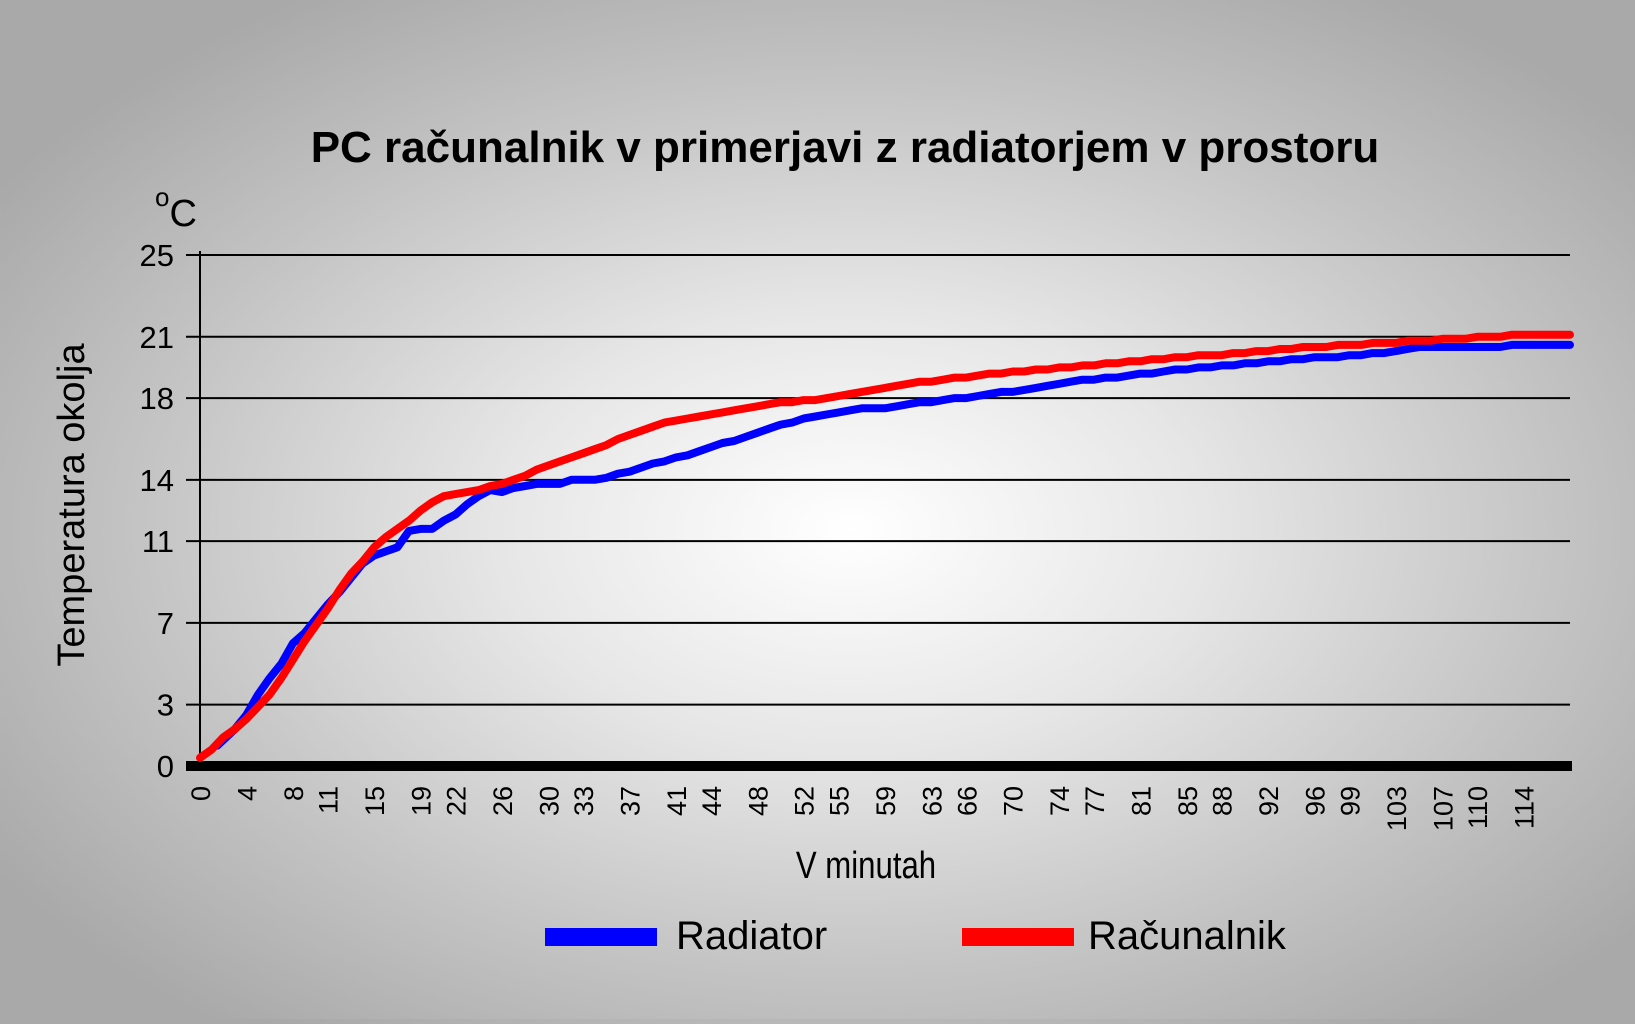 This screenshot has width=1635, height=1024. Describe the element at coordinates (157, 398) in the screenshot. I see `y-tick-label: 18` at that location.